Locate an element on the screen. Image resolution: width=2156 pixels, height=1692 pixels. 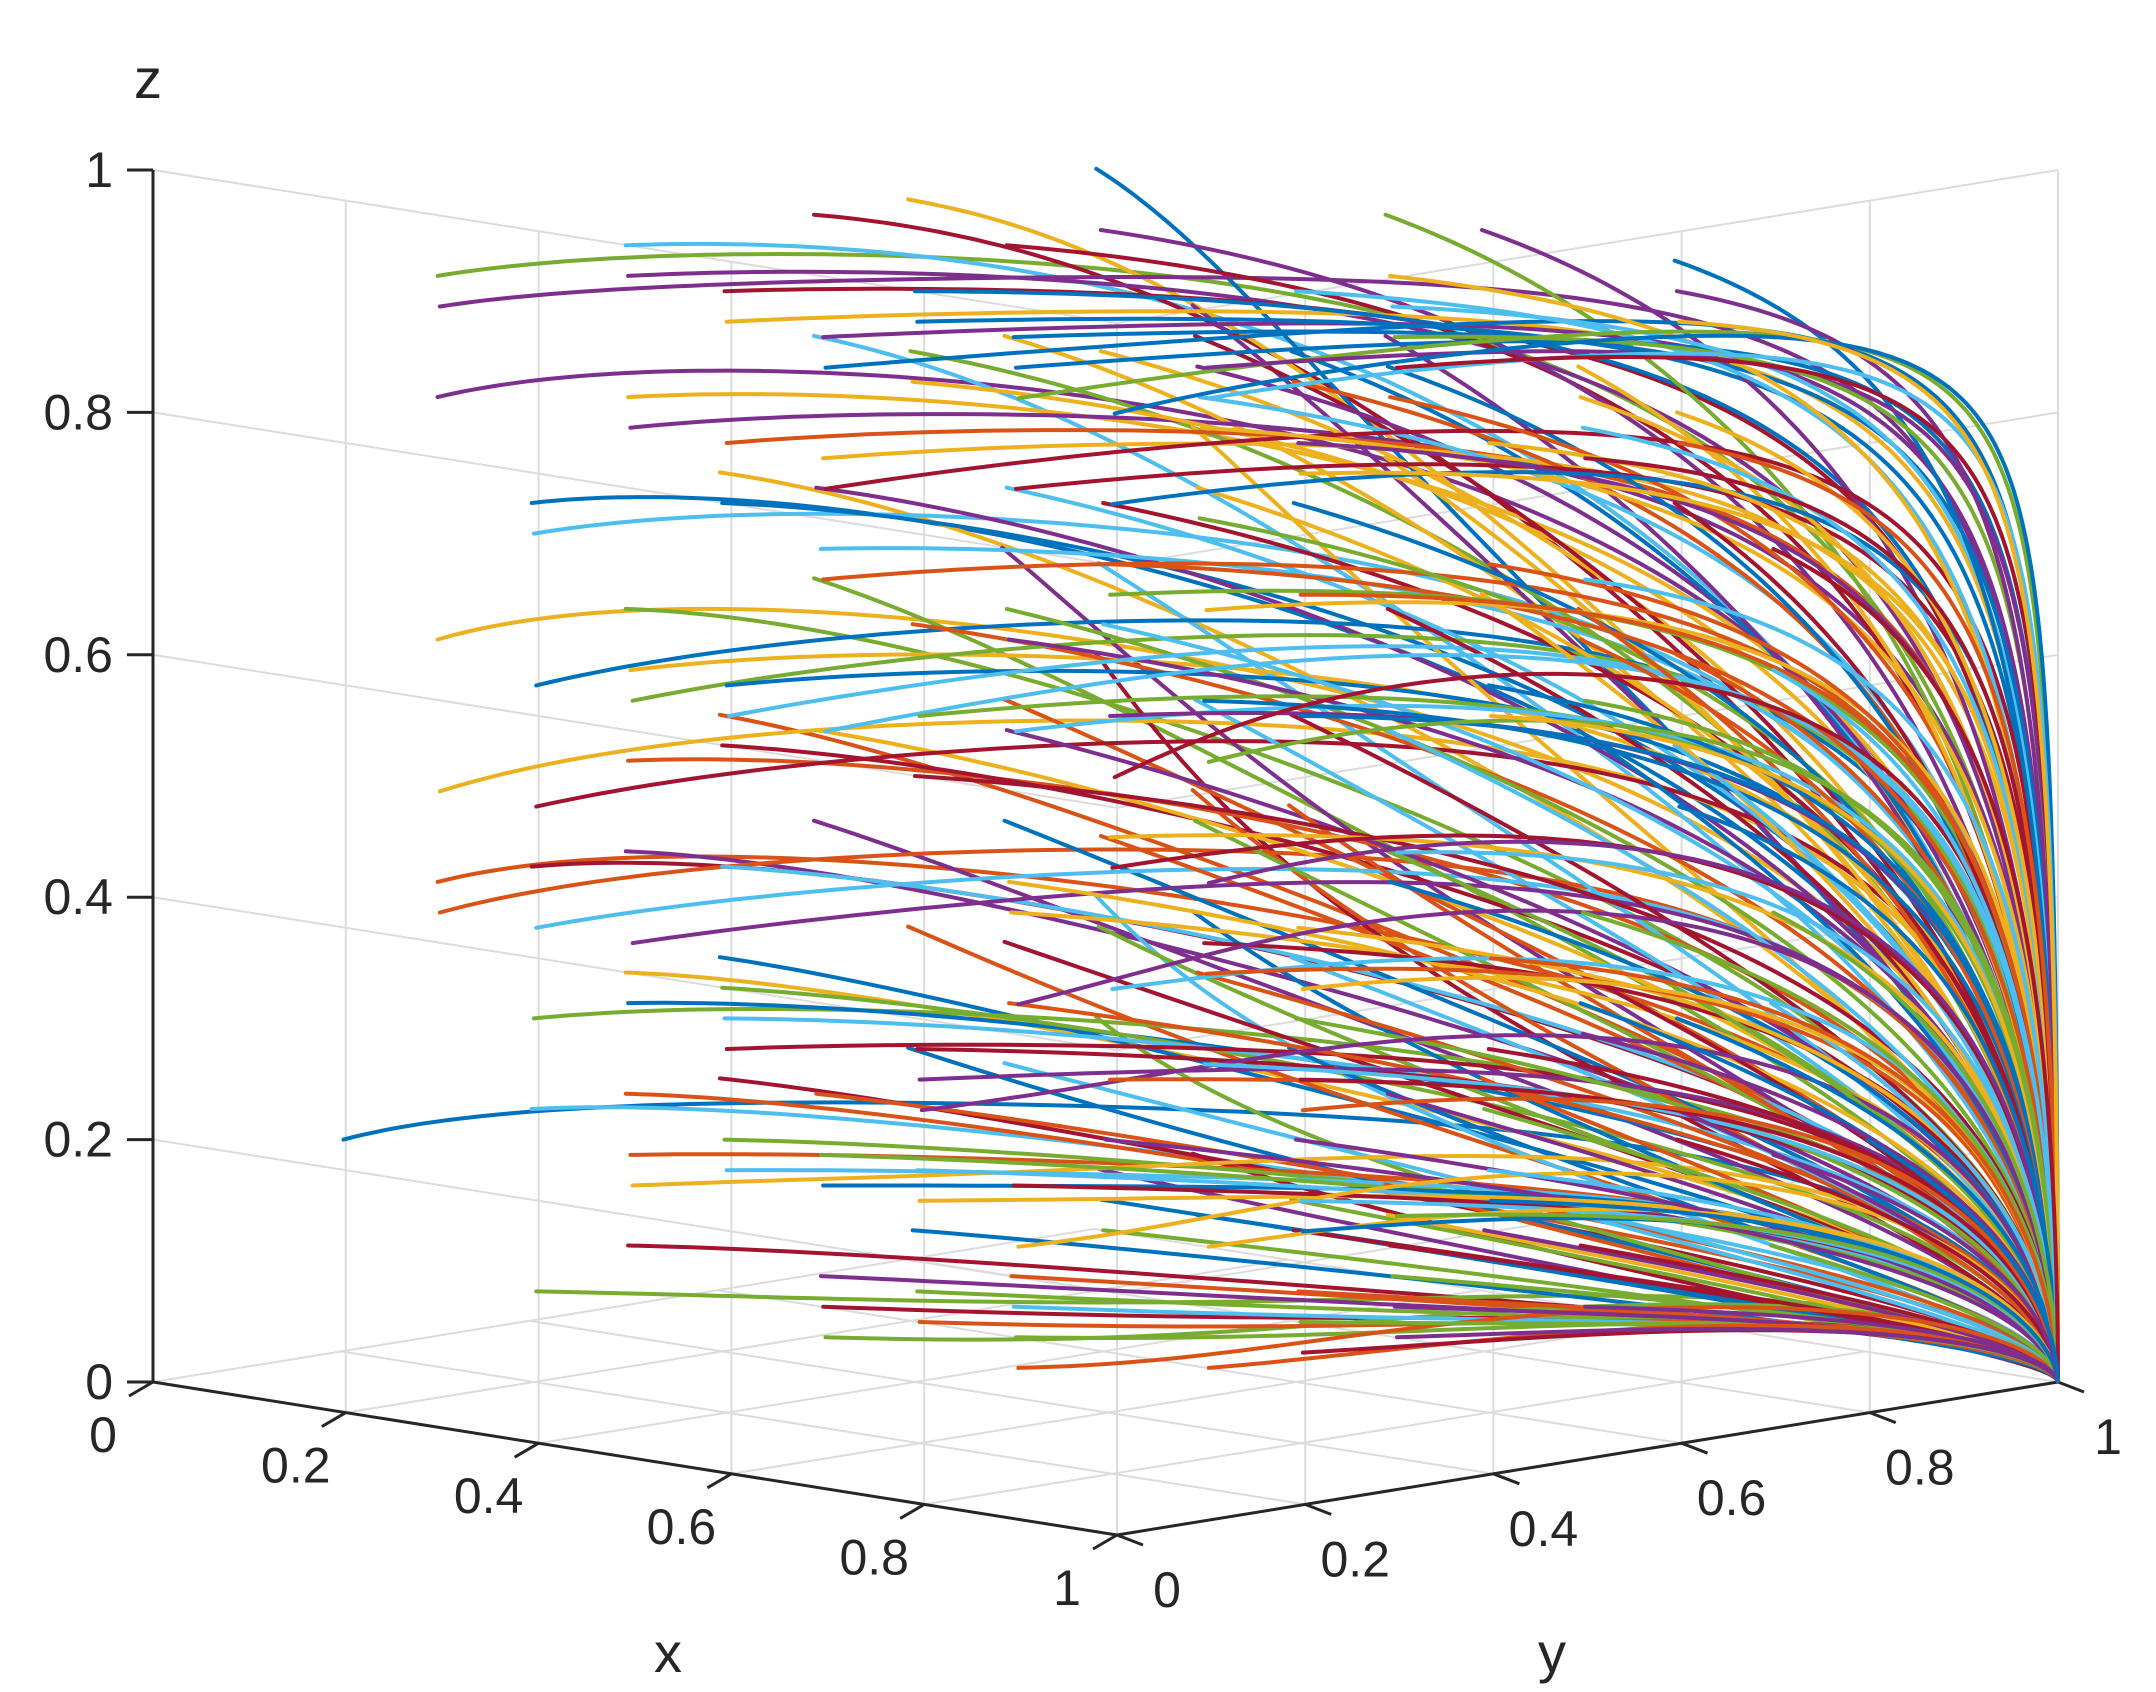
z-tick-label: 0 is located at coordinates (99, 1382).